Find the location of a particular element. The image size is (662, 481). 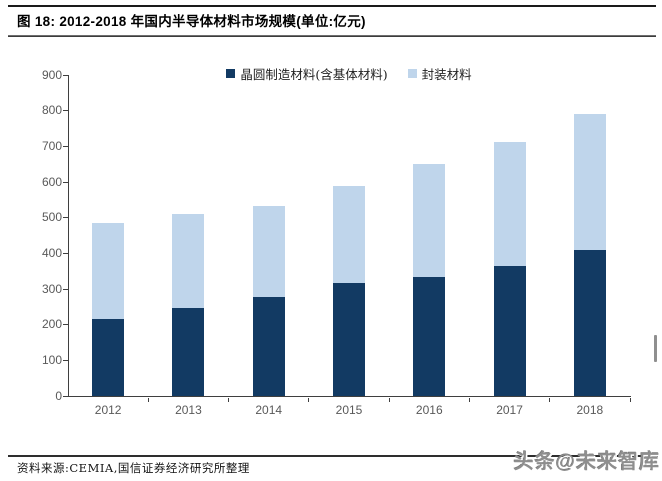

x-tick-label: 2018 is located at coordinates (590, 410).